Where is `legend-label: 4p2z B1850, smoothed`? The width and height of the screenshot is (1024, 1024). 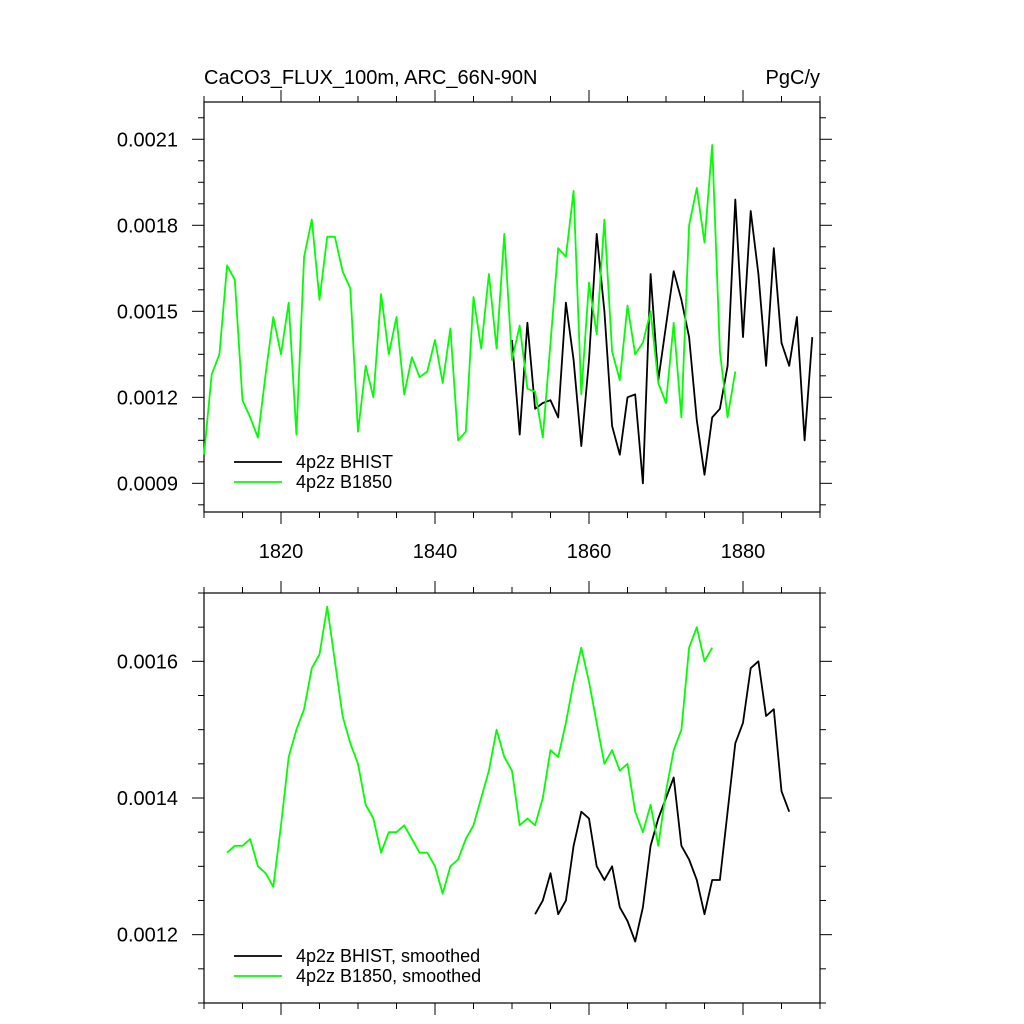
legend-label: 4p2z B1850, smoothed is located at coordinates (388, 976).